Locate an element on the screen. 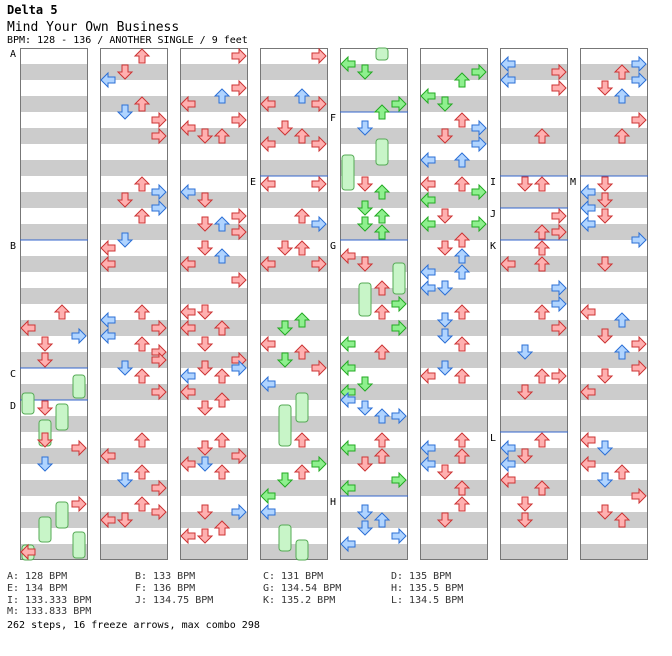 Image resolution: width=672 pixels, height=656 pixels. section-label: D is located at coordinates (13, 406).